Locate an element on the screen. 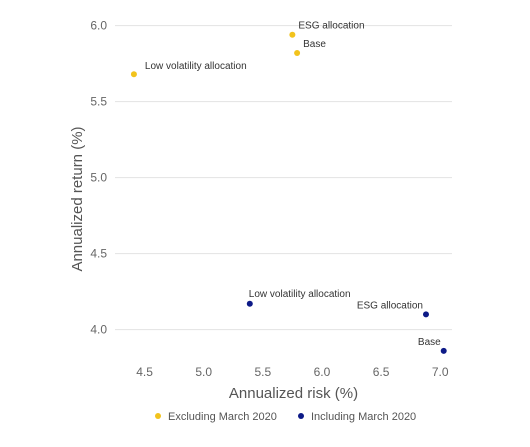 The height and width of the screenshot is (447, 530). legend: Excluding March 2020 Including March 2020 is located at coordinates (285, 417).